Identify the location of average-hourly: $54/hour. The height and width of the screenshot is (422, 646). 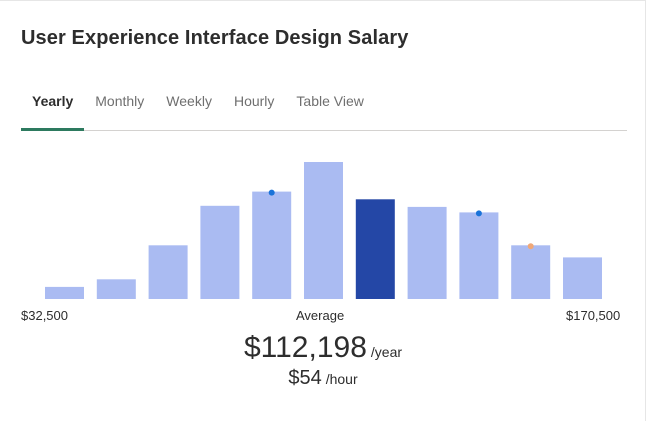
(323, 378).